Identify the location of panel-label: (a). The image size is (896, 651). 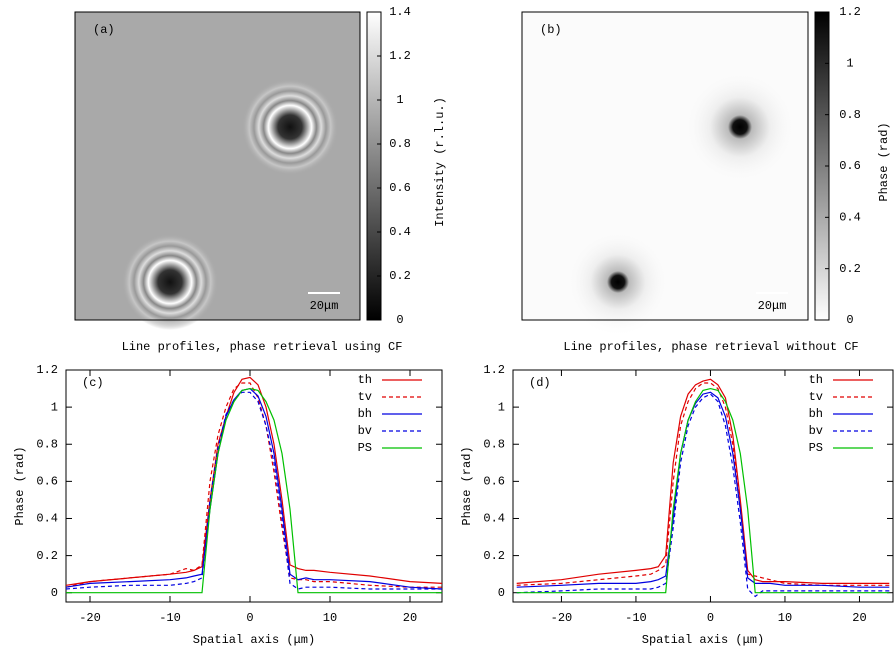
(104, 30).